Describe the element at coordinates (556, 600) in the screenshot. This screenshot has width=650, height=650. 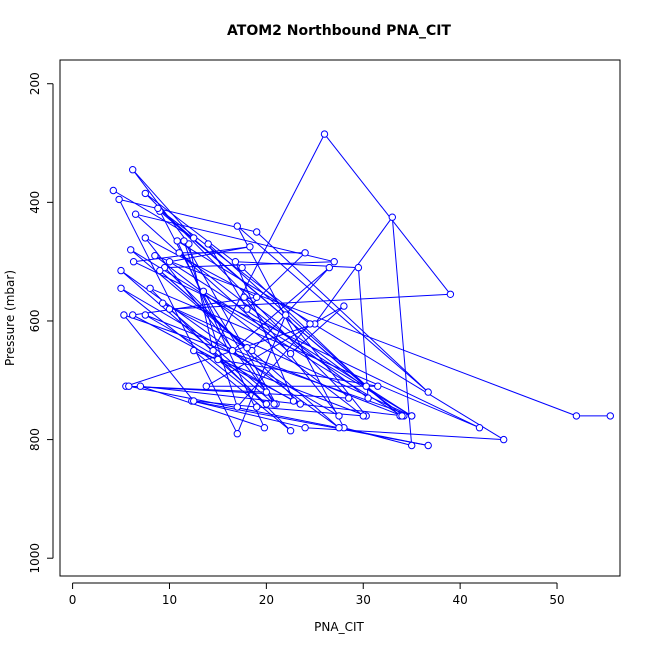
I see `x-tick-label: 50` at that location.